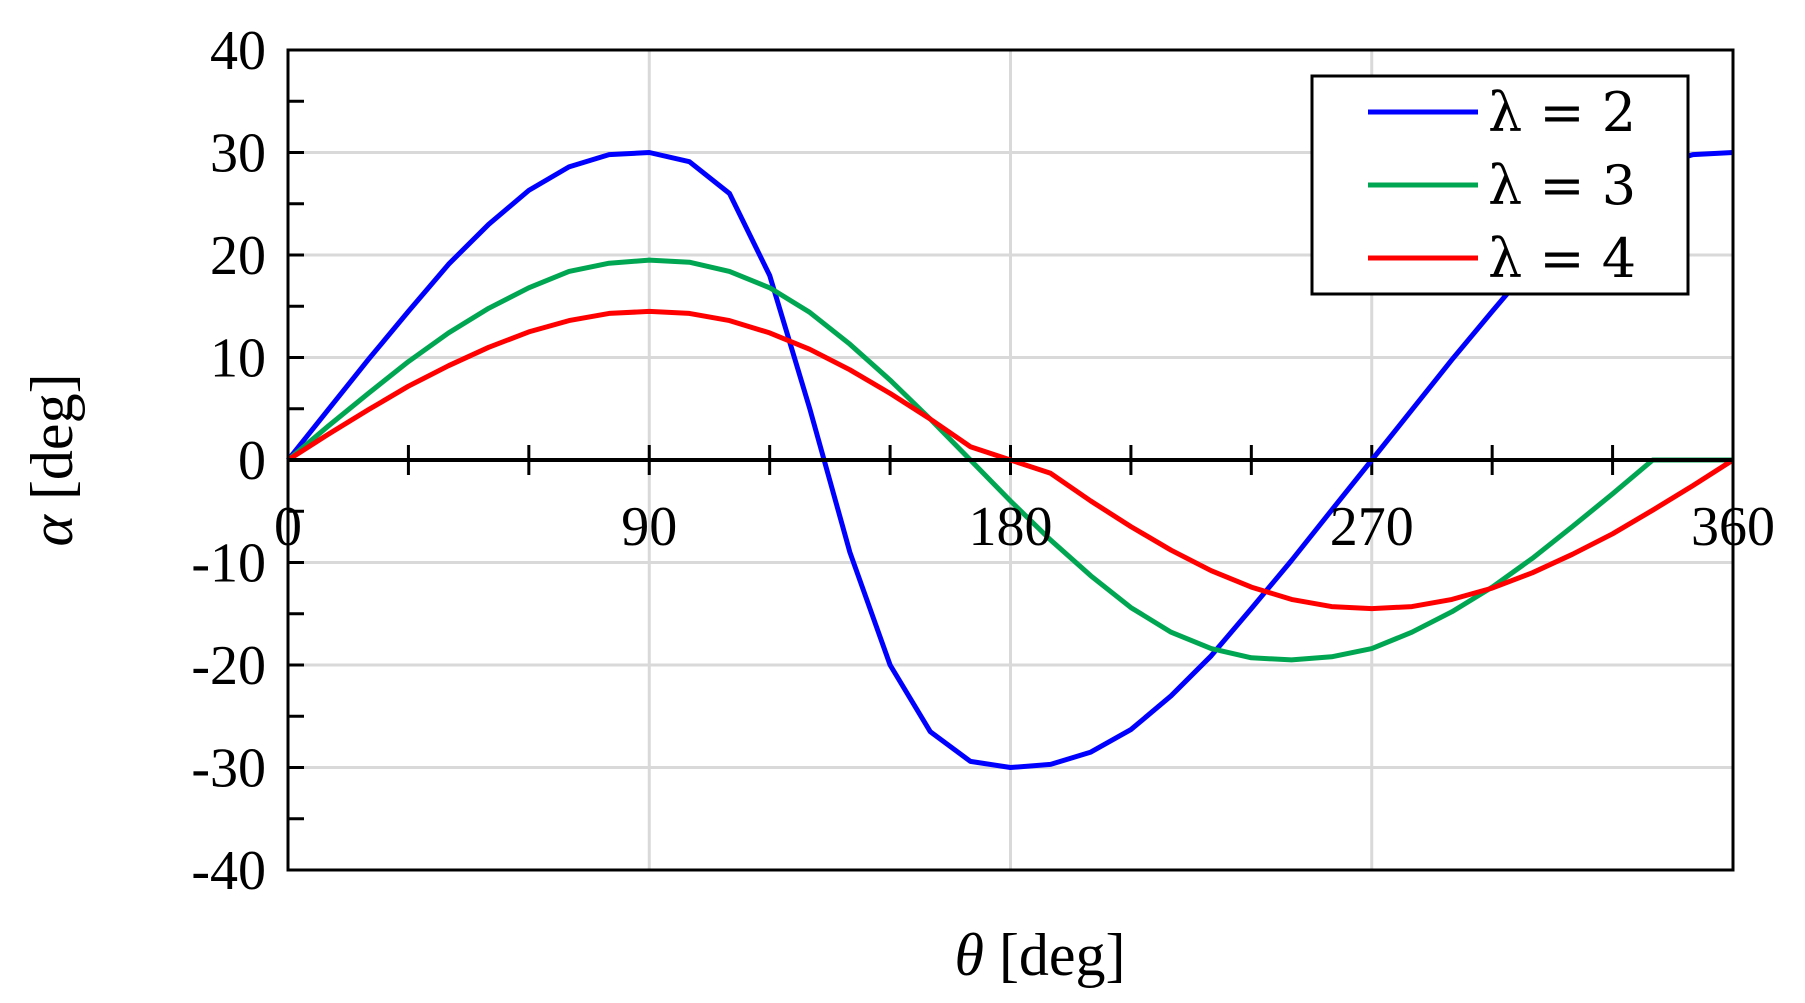 This screenshot has height=1003, width=1805. Describe the element at coordinates (1055, 955) in the screenshot. I see `x-axis-unit: [deg]` at that location.